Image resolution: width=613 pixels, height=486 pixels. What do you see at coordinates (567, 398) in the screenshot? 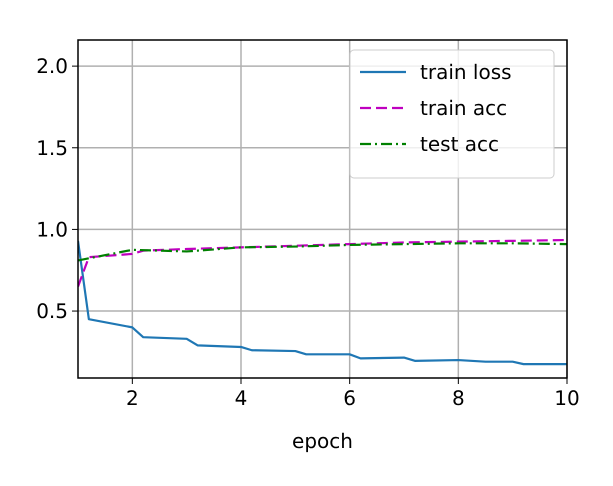
I see `x-tick-label: 10` at bounding box center [567, 398].